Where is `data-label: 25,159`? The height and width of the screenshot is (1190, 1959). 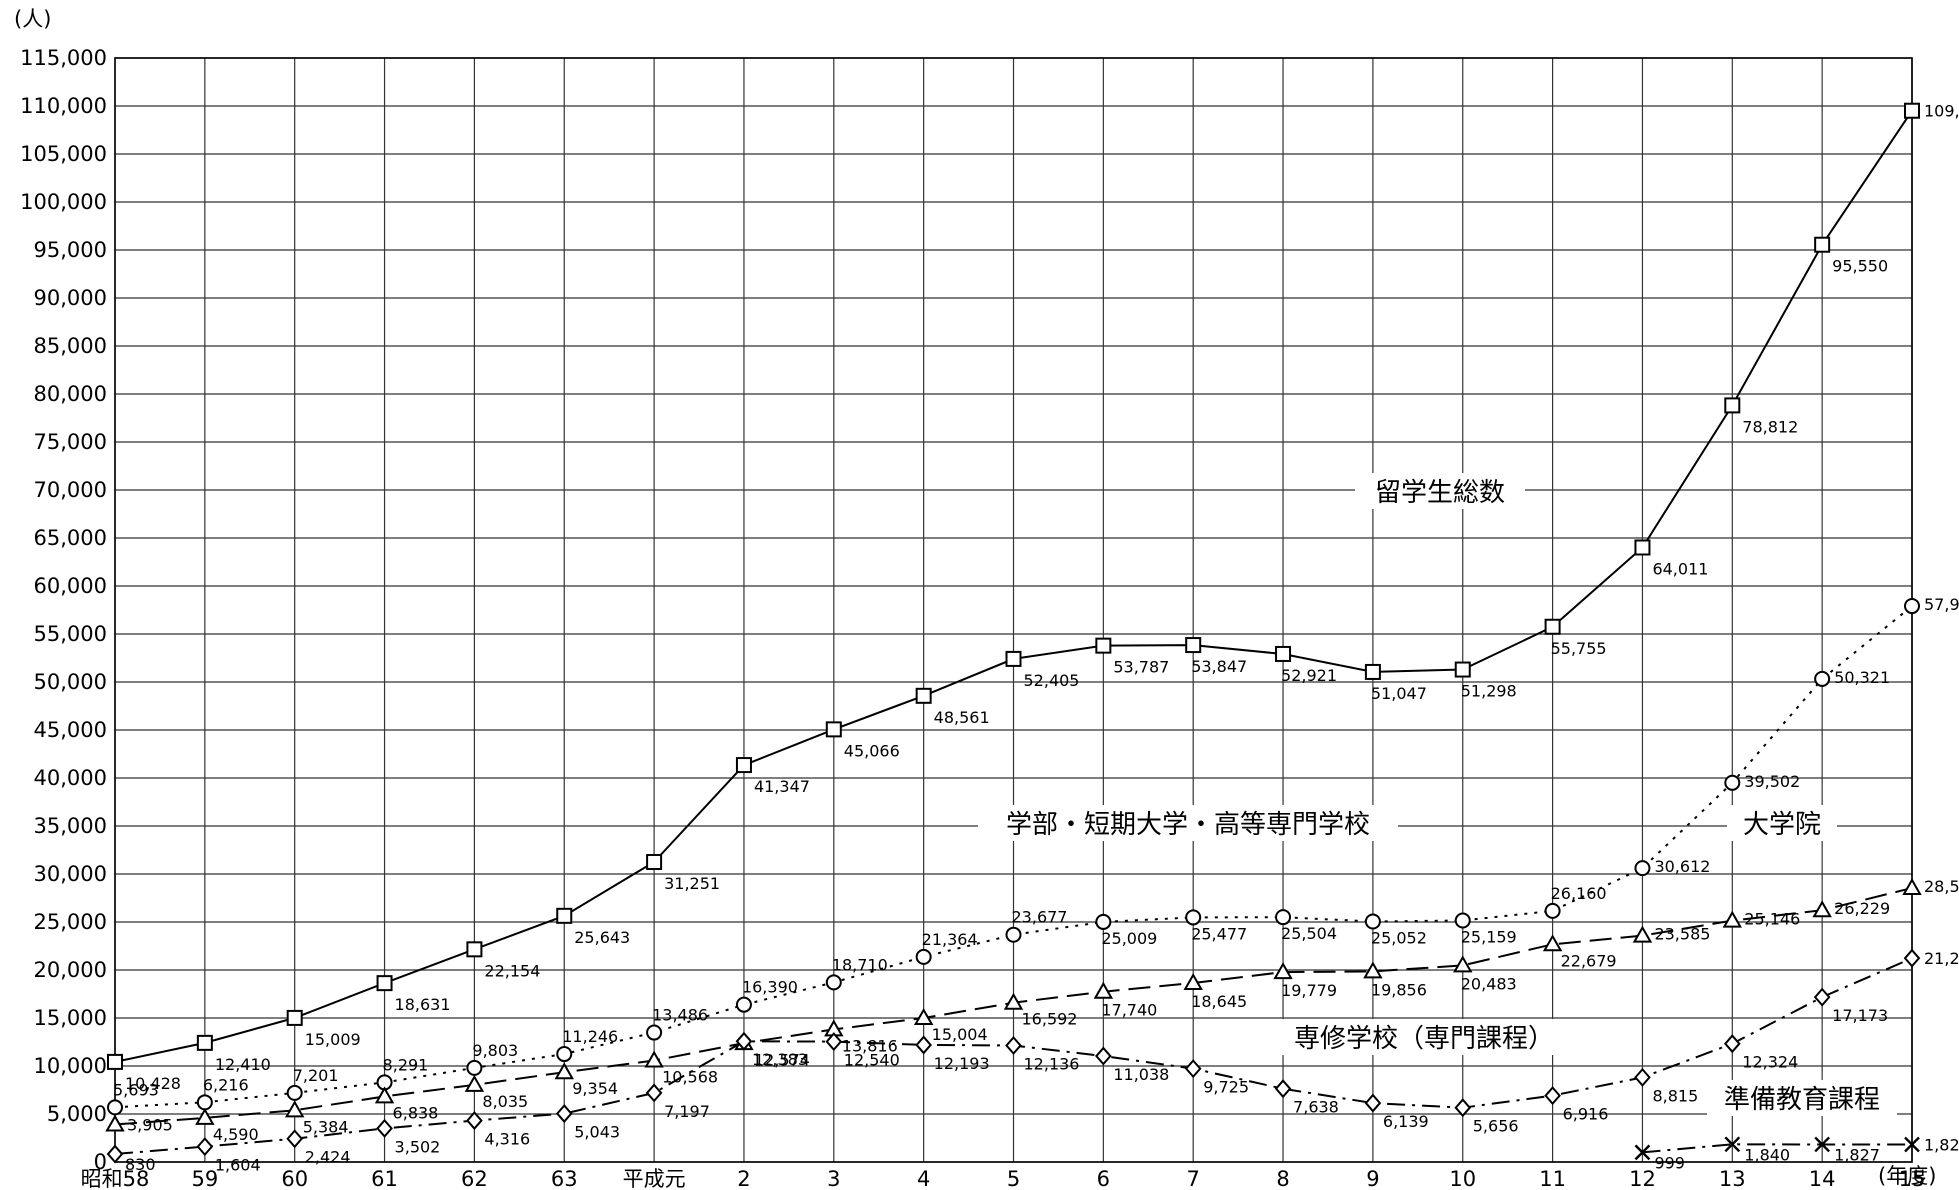
data-label: 25,159 is located at coordinates (1489, 936).